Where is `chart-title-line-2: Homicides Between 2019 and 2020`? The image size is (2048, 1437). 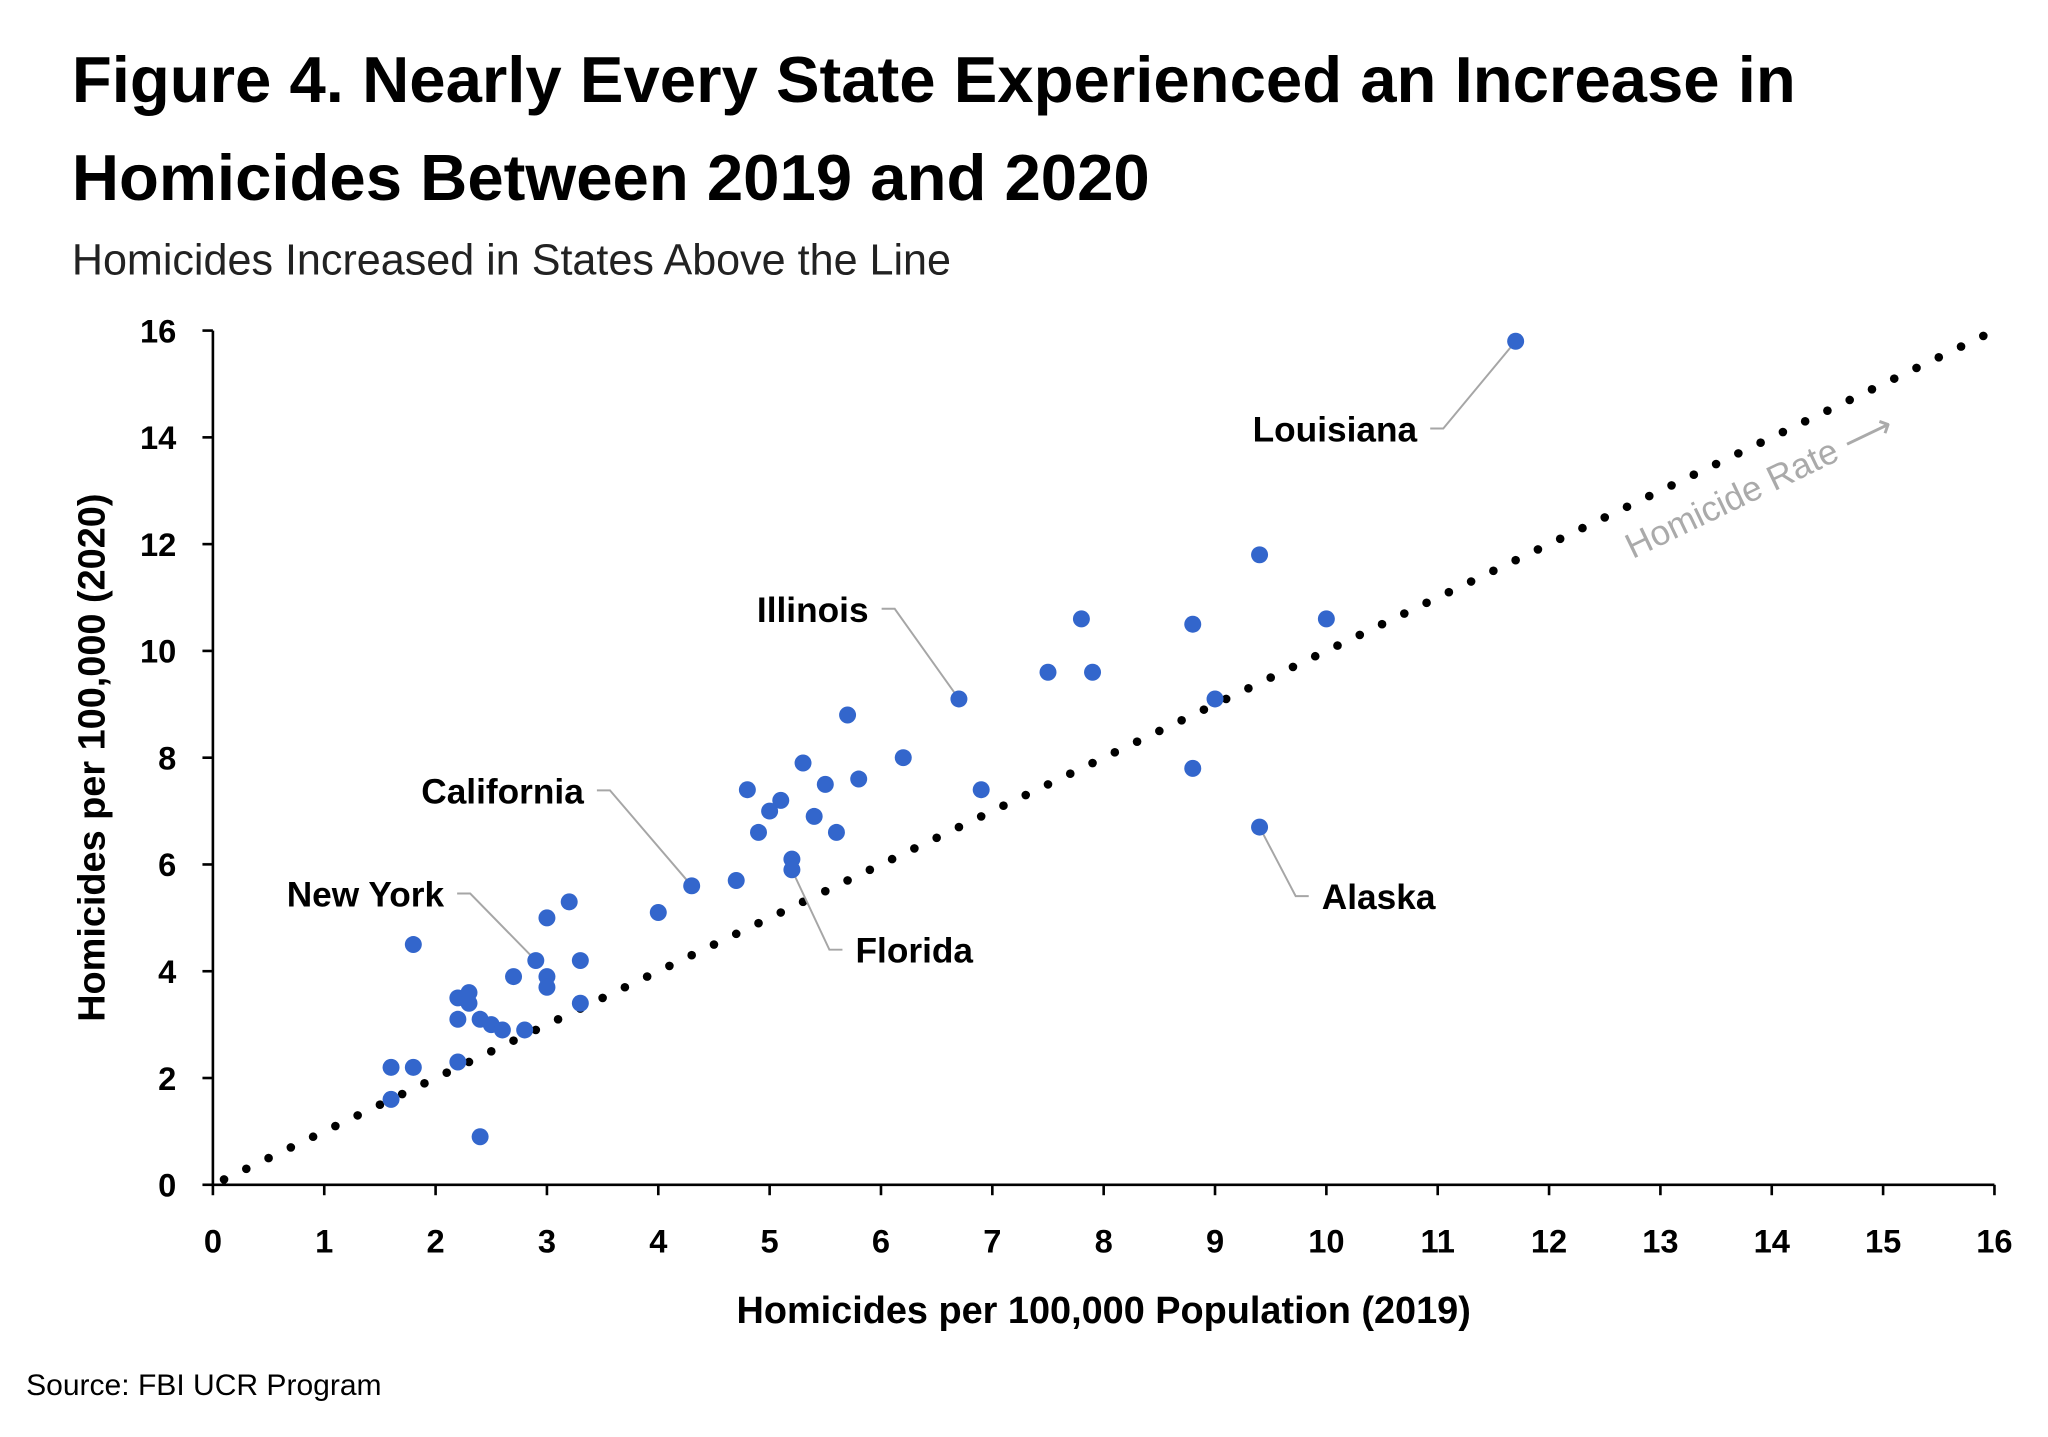 chart-title-line-2: Homicides Between 2019 and 2020 is located at coordinates (611, 177).